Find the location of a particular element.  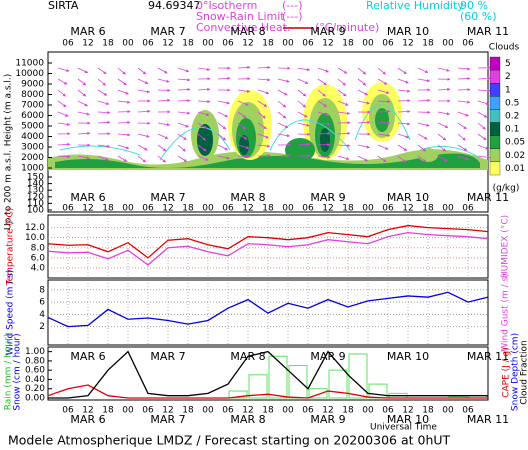

y-tick-label: 10.0 is located at coordinates (35, 238).